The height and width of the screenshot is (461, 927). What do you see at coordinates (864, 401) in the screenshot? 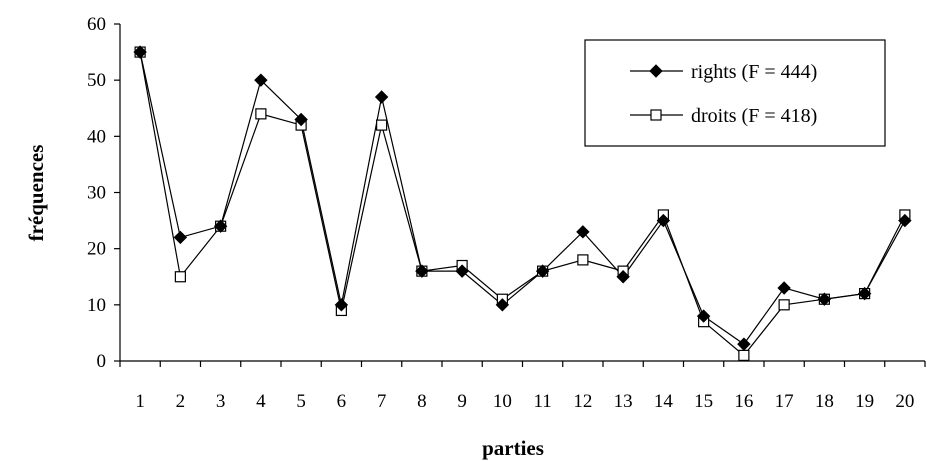
I see `x-tick-label: 19` at bounding box center [864, 401].